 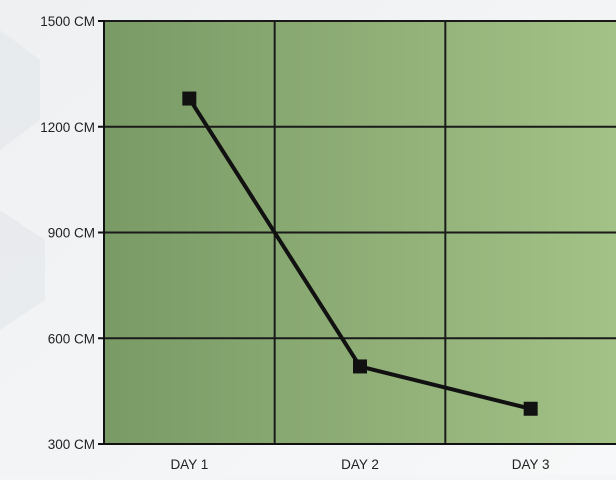 I want to click on y-tick-label: 1500 CM, so click(x=67, y=21).